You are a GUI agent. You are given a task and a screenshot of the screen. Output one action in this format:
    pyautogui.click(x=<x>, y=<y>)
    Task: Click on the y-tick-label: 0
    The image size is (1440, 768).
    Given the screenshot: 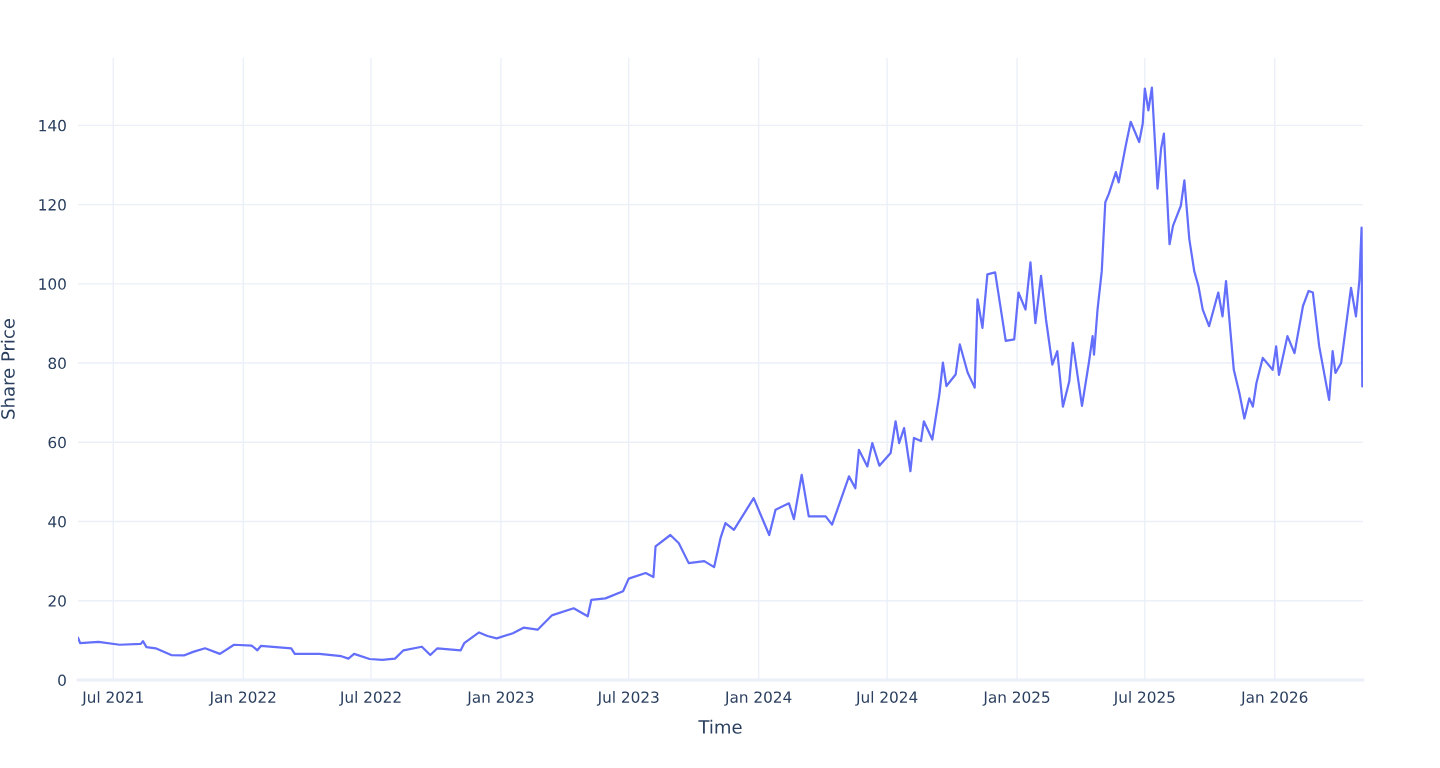 What is the action you would take?
    pyautogui.click(x=62, y=680)
    